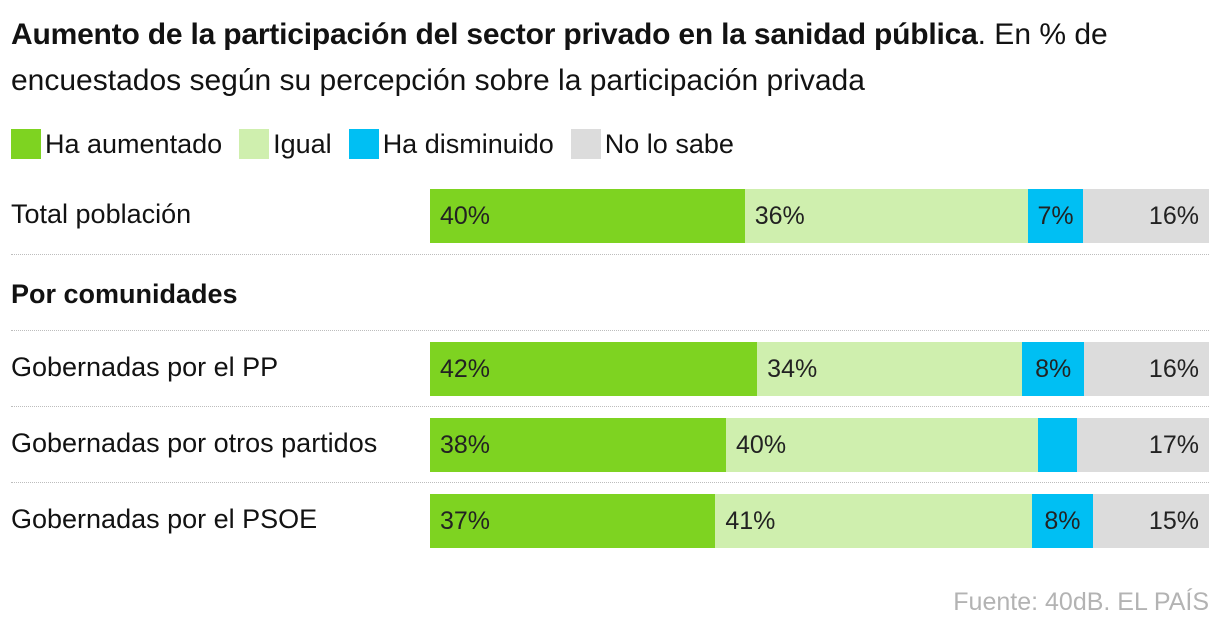 This screenshot has height=632, width=1220. I want to click on data-label: 17%, so click(1173, 445).